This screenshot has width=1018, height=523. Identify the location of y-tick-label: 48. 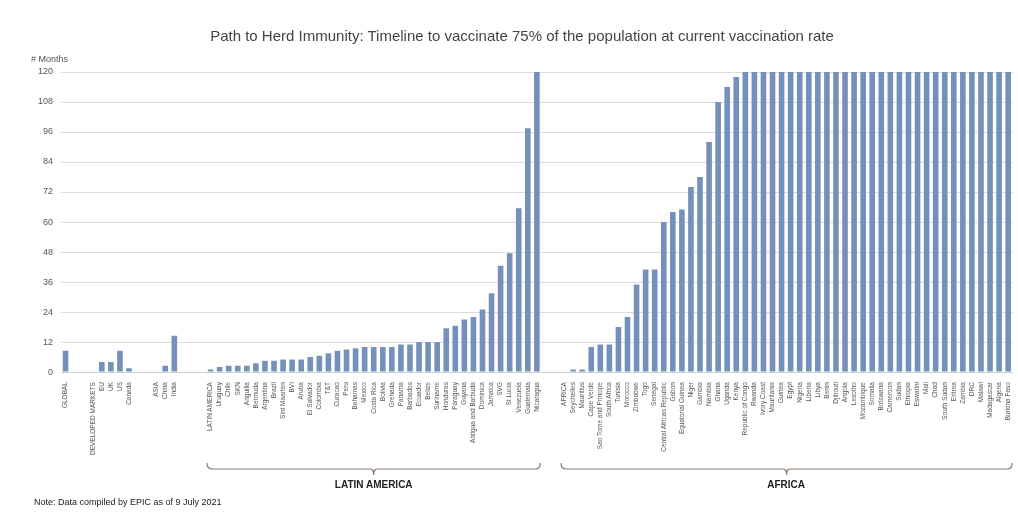
(48, 251).